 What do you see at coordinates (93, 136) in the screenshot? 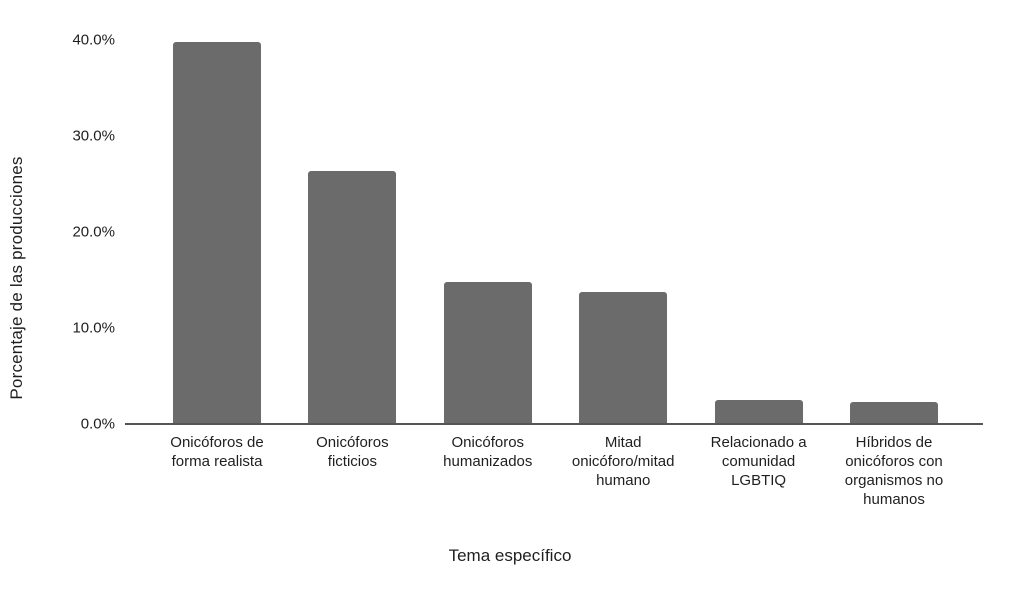
I see `y-tick-label: 30.0%` at bounding box center [93, 136].